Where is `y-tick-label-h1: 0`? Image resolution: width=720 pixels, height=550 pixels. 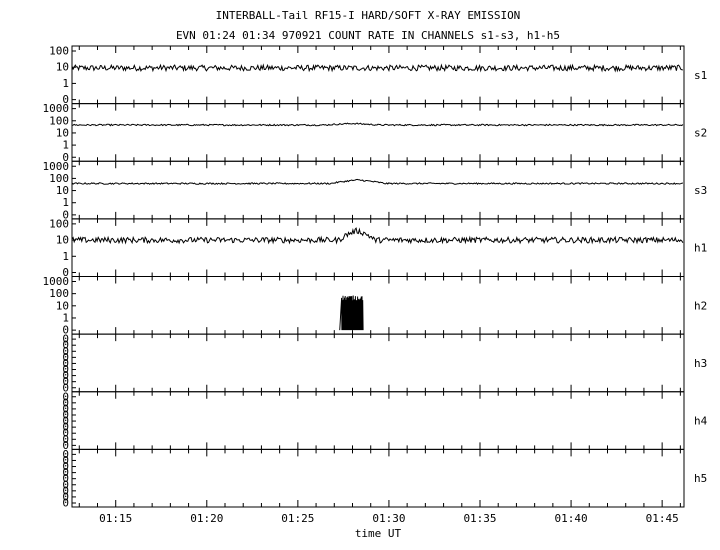
y-tick-label-h1: 0 is located at coordinates (65, 272).